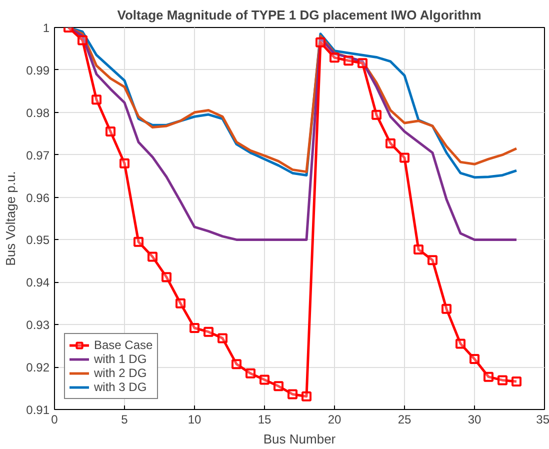  Describe the element at coordinates (54, 419) in the screenshot. I see `x-tick-label: 0` at that location.